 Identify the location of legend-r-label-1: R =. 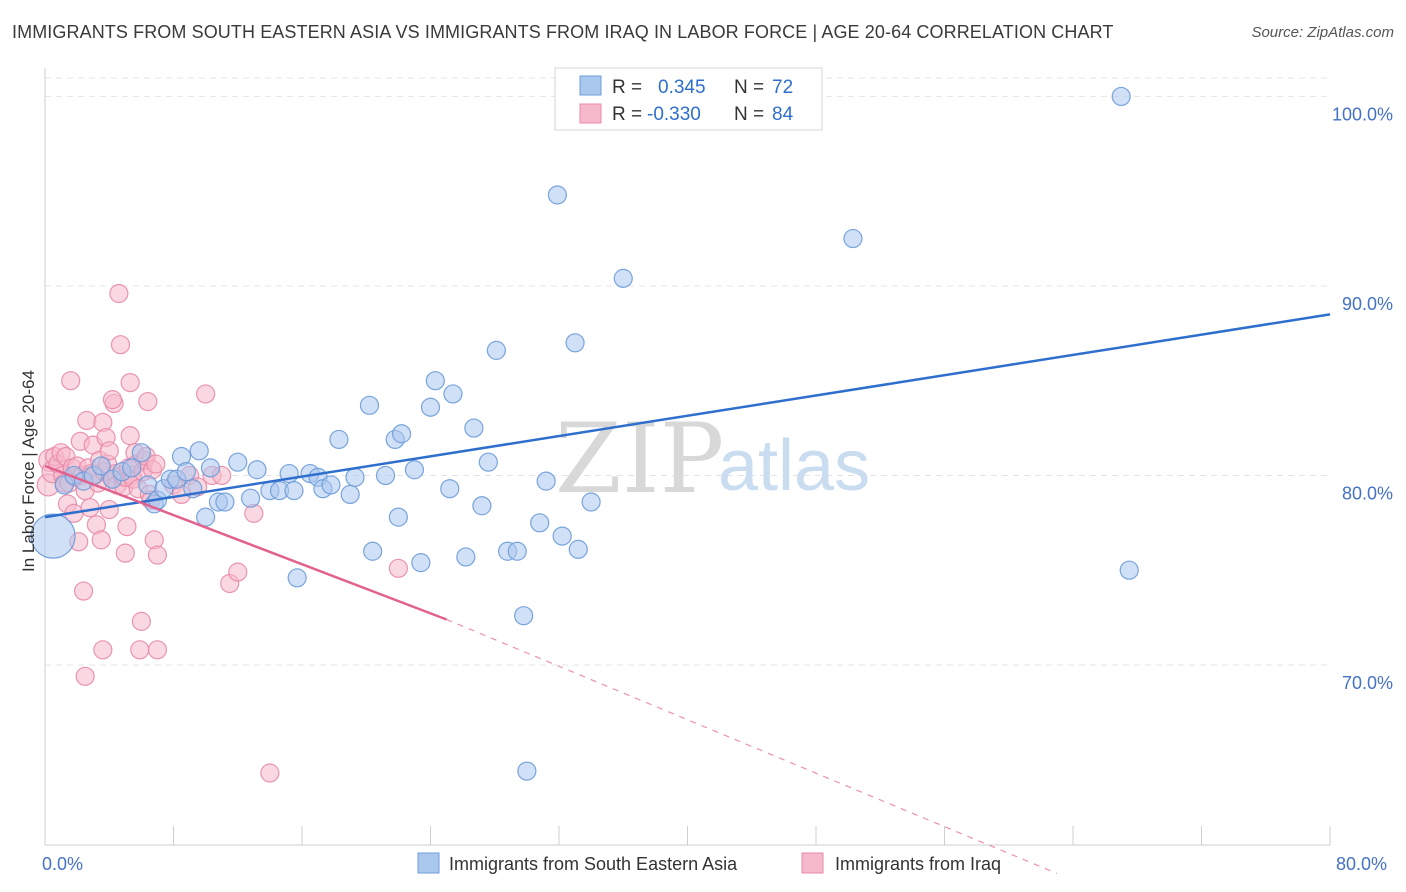
(627, 87).